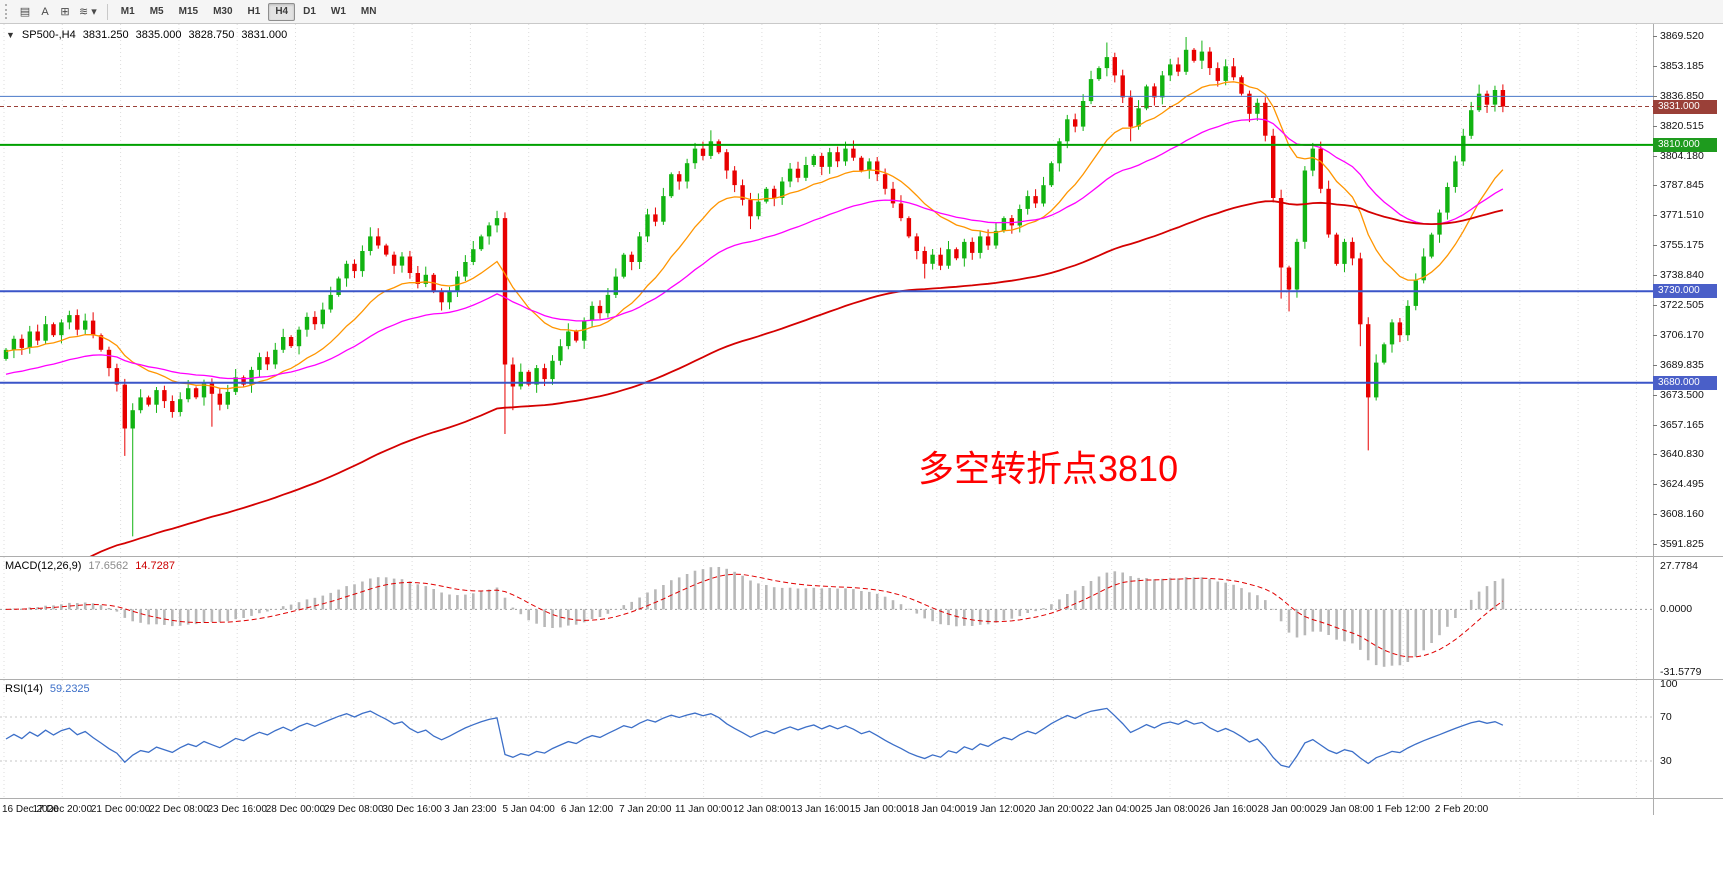 The image size is (1723, 895). I want to click on time-axis-label: 28 Jan 00:00, so click(1286, 809).